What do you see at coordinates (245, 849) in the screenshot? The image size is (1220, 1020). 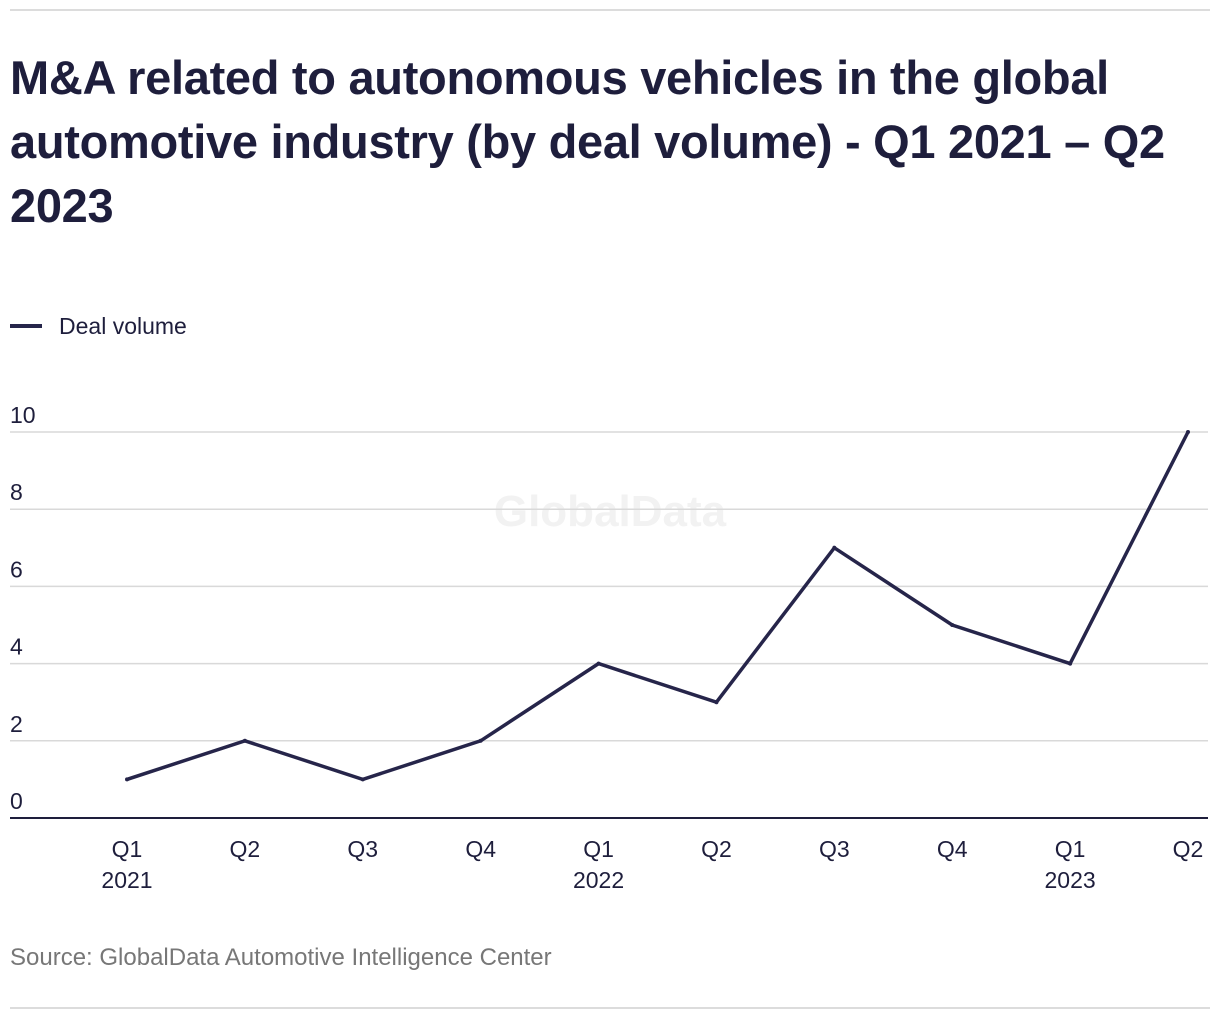 I see `x-tick-label-1: Q2` at bounding box center [245, 849].